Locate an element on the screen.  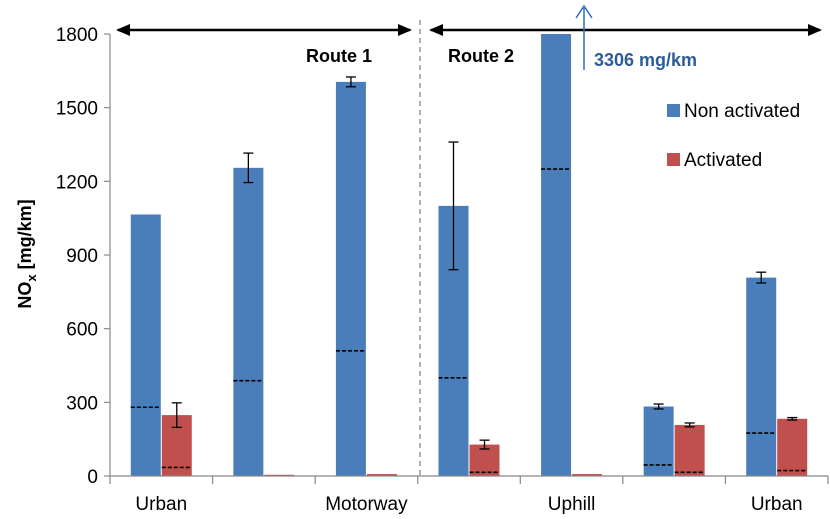
route-2-label: Route 2 is located at coordinates (481, 56).